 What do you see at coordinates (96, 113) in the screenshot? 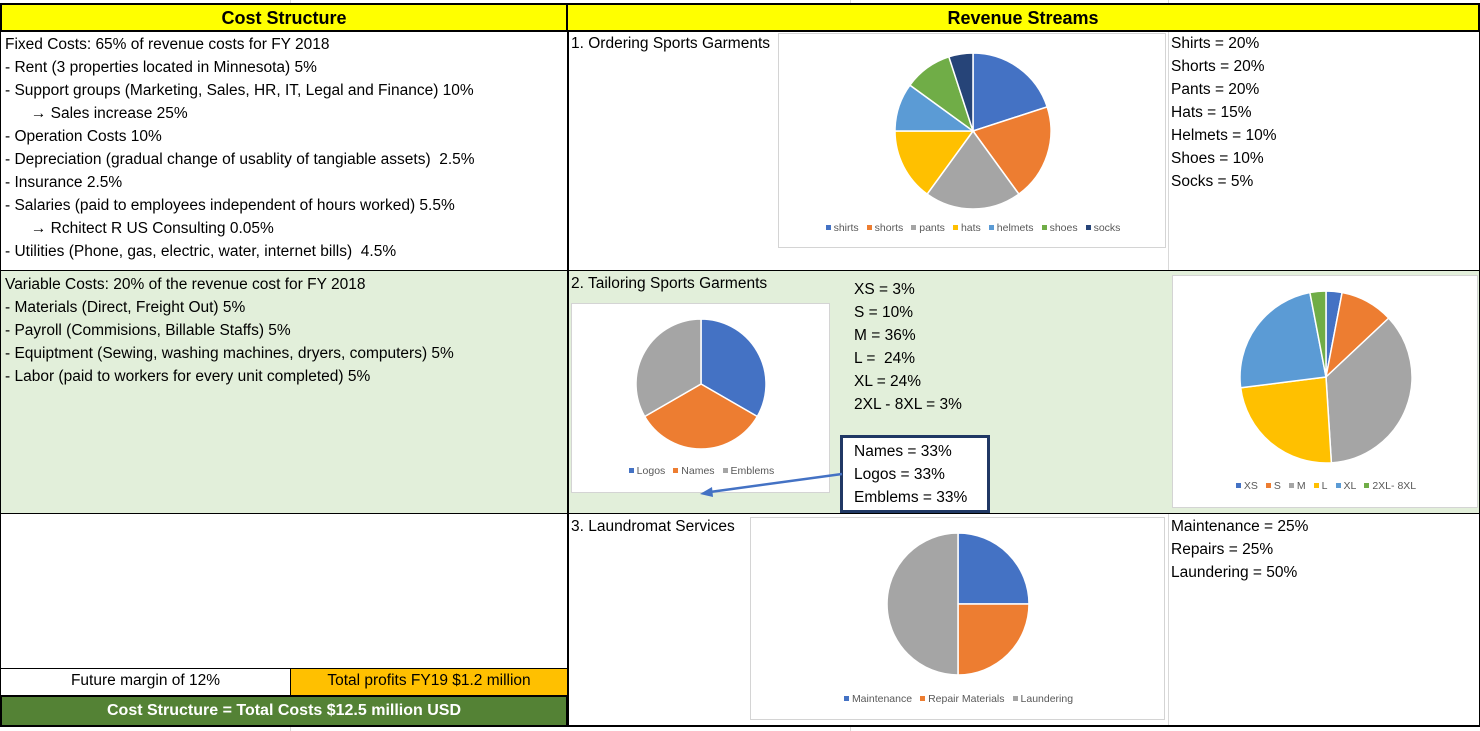
I see `fixed-cost-line: → Sales increase 25%` at bounding box center [96, 113].